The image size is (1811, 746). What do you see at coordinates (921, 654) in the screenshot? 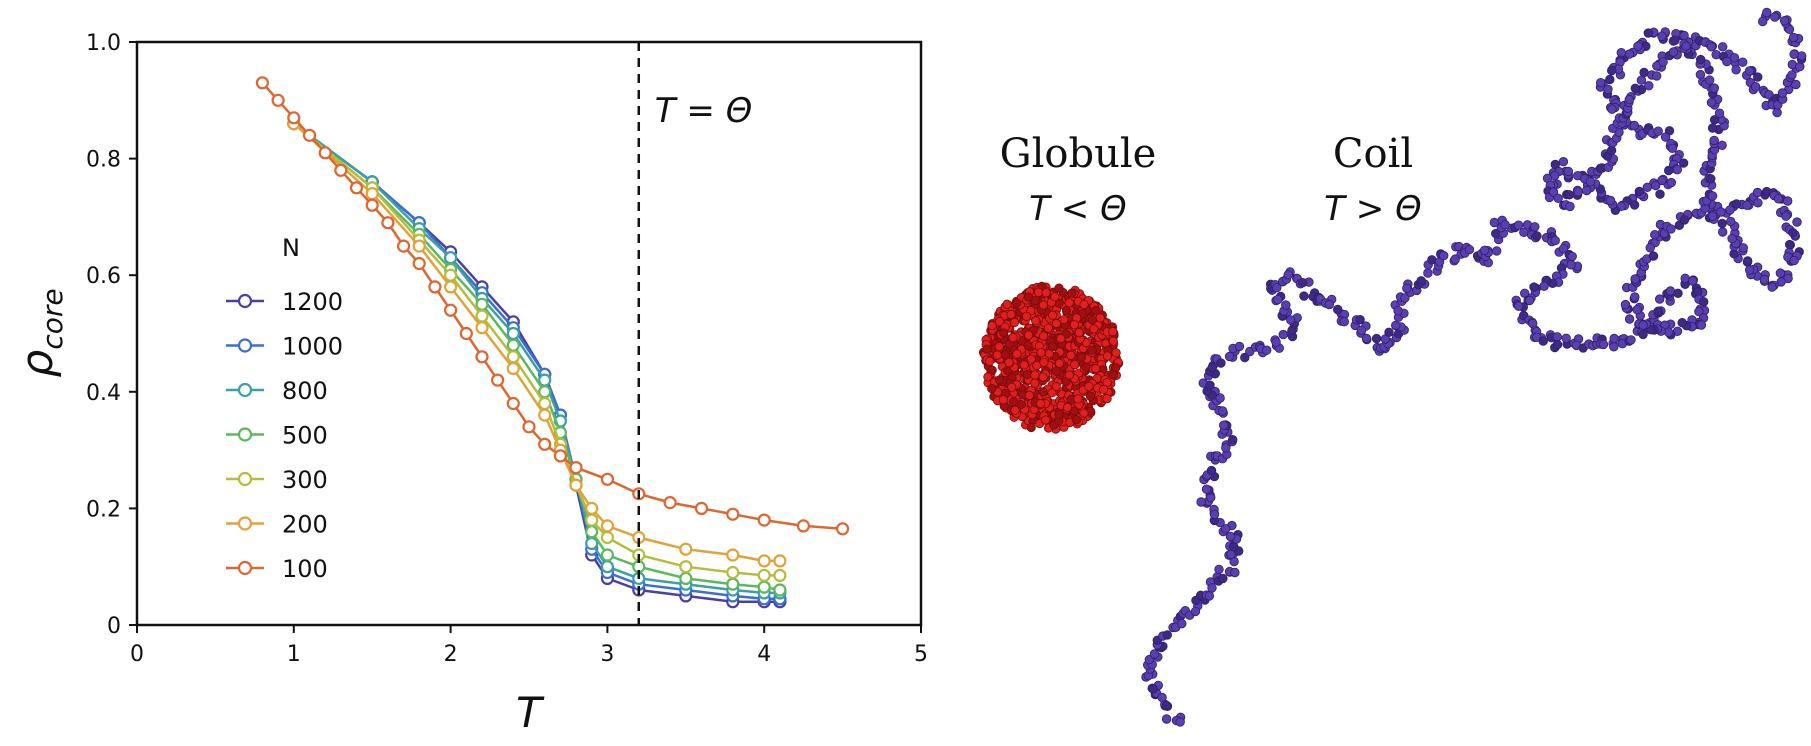
I see `x-tick-label: 5` at bounding box center [921, 654].